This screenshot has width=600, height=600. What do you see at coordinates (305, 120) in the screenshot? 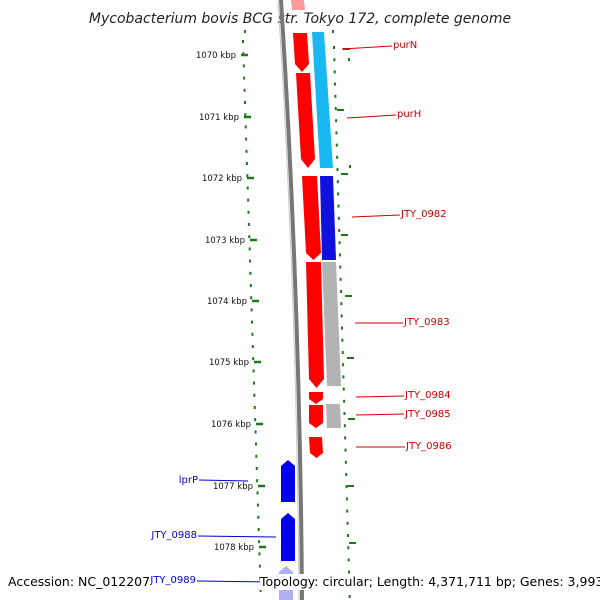
I see `gene-block-purH` at bounding box center [305, 120].